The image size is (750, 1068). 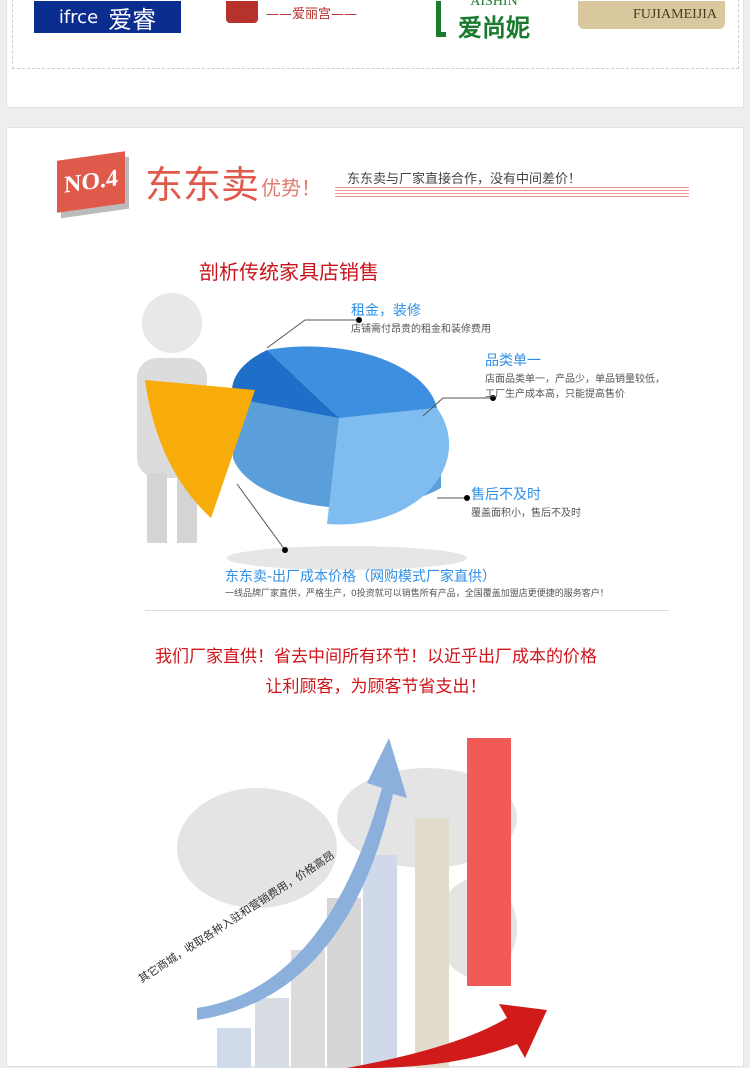 I want to click on red-arrow-icon, so click(x=447, y=1036).